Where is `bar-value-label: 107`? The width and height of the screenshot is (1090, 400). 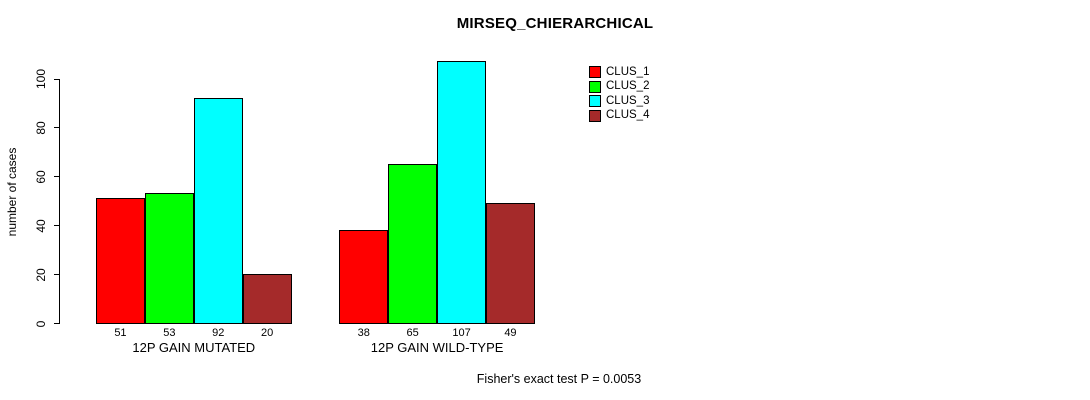 bar-value-label: 107 is located at coordinates (461, 333).